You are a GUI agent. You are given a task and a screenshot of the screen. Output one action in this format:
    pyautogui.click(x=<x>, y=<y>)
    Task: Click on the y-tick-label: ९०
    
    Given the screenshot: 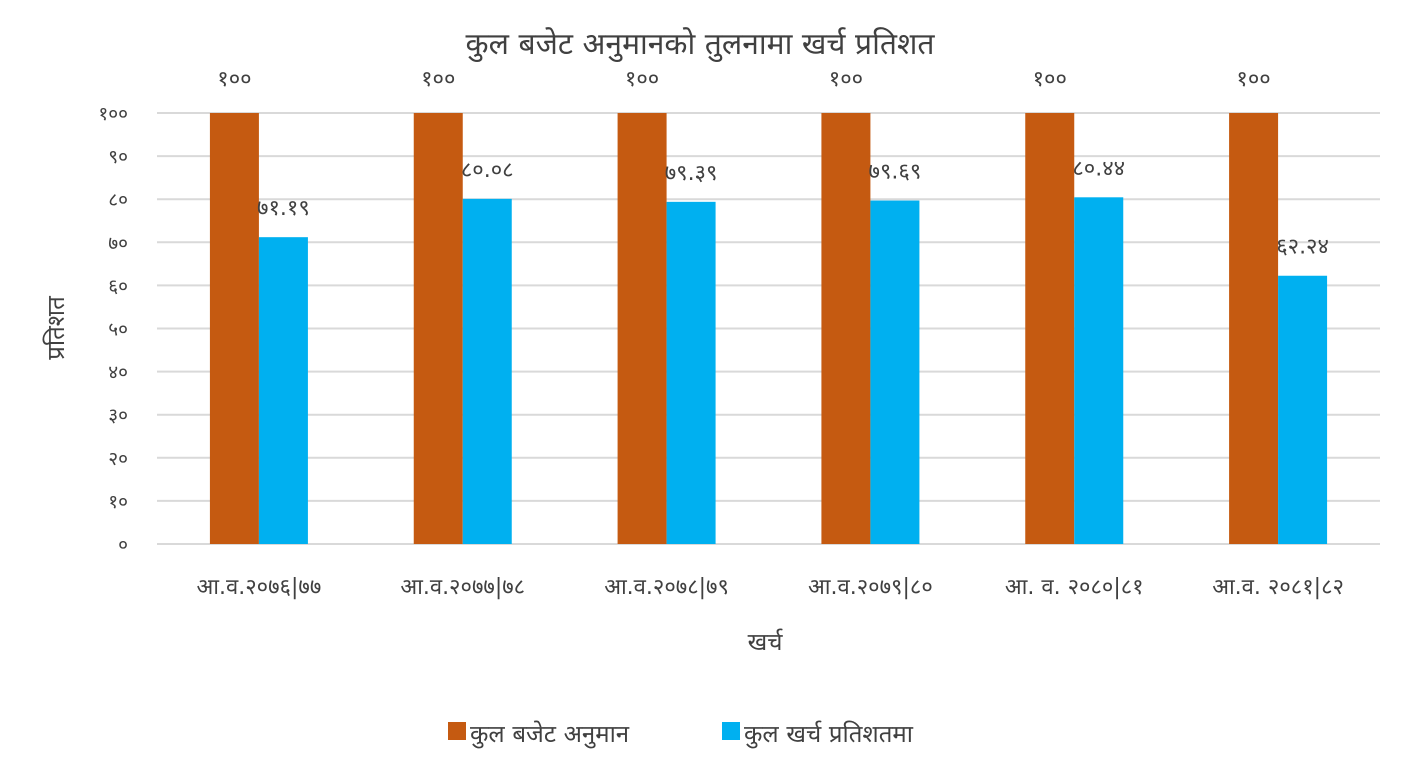 What is the action you would take?
    pyautogui.click(x=118, y=157)
    